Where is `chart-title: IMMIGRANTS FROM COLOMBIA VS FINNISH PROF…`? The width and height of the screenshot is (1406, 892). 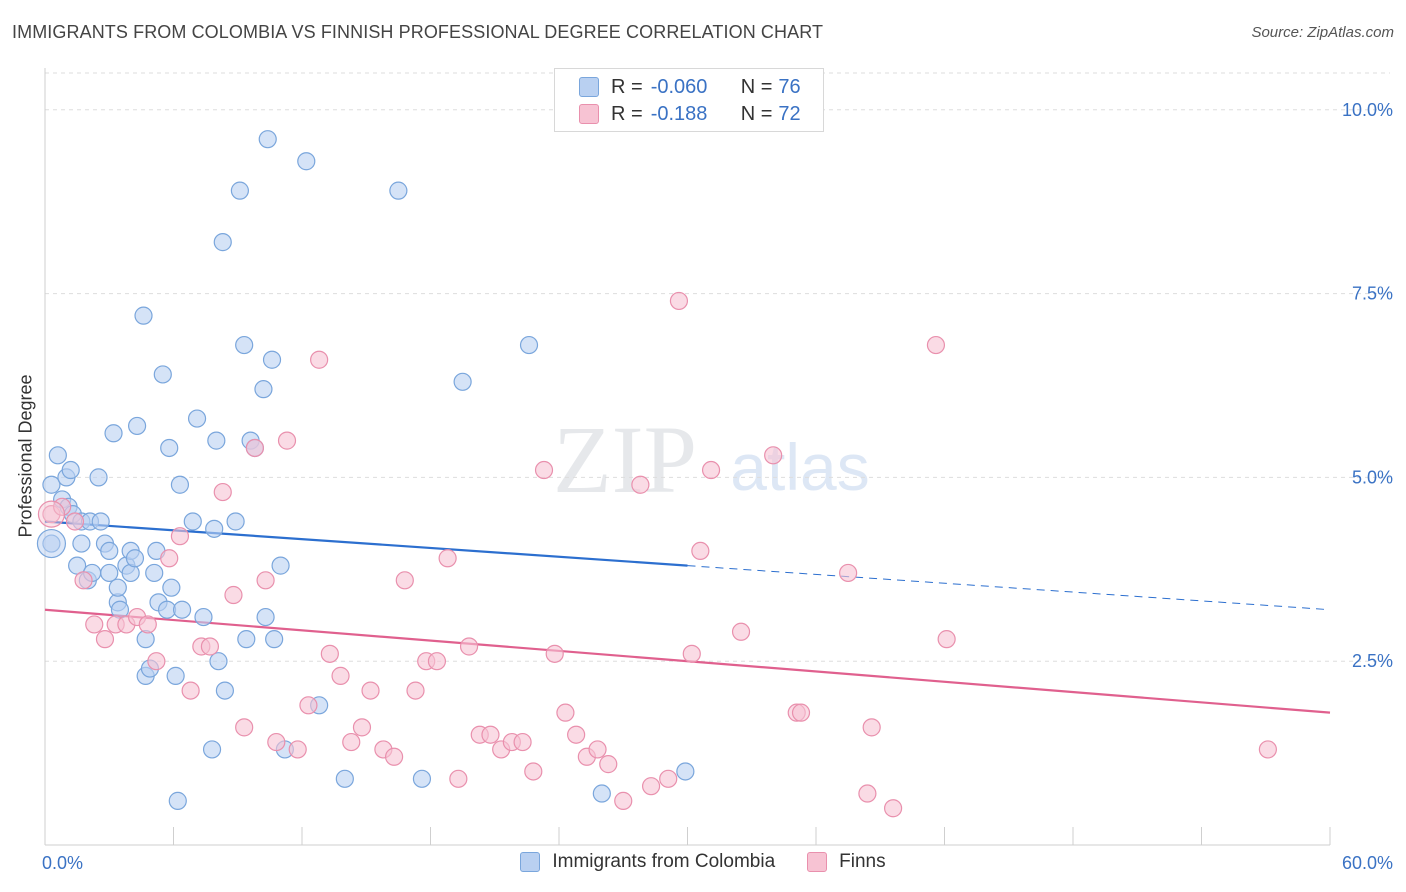
chart-title: IMMIGRANTS FROM COLOMBIA VS FINNISH PROF… is located at coordinates (418, 32).